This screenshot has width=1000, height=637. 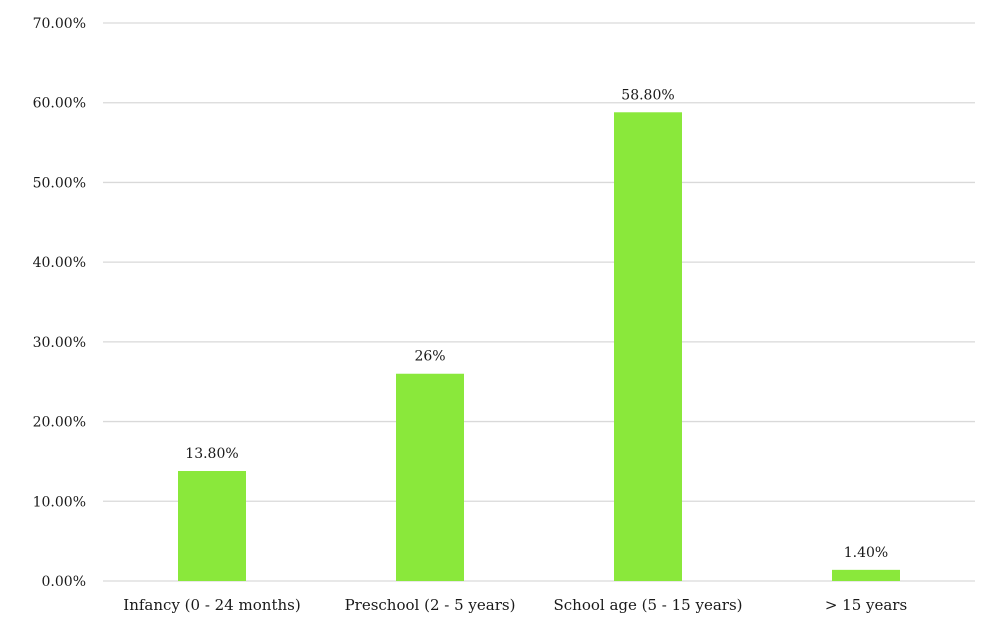 I want to click on data-label: 13.80%, so click(x=211, y=454).